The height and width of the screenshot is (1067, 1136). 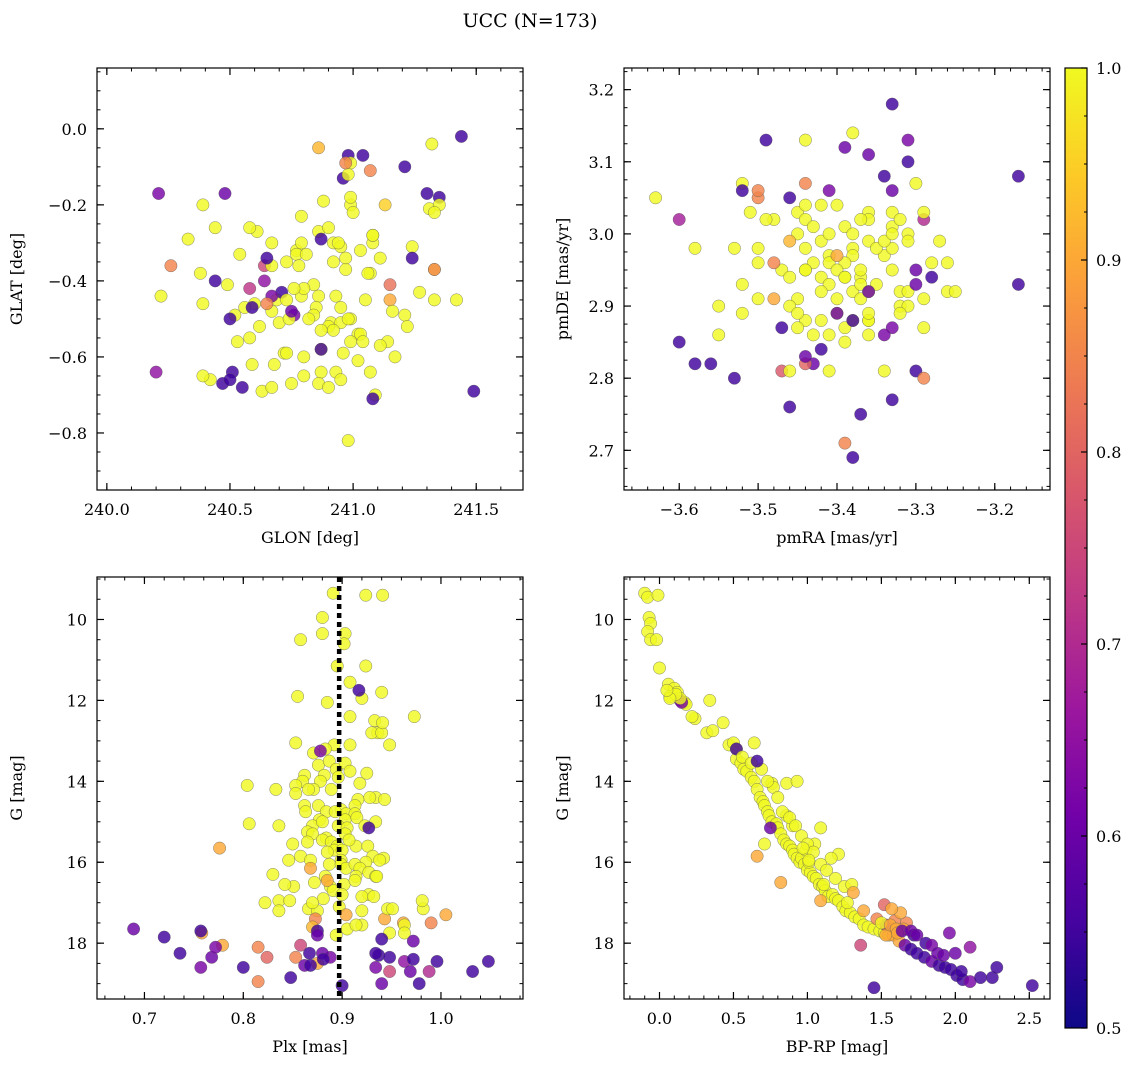 I want to click on x-tick-label: −3.3, so click(x=915, y=509).